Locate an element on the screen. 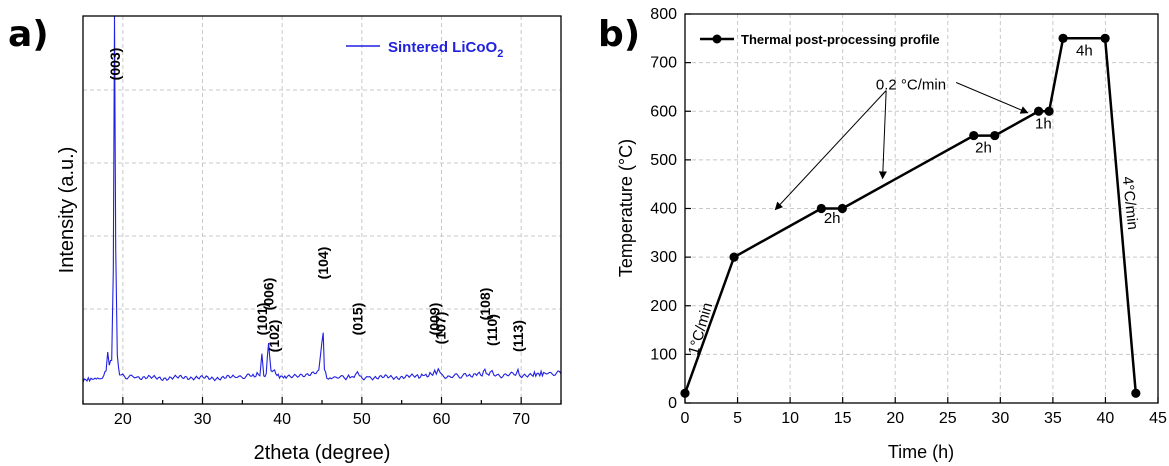 Image resolution: width=1169 pixels, height=466 pixels. panel-a-peak-label: (102) is located at coordinates (274, 336).